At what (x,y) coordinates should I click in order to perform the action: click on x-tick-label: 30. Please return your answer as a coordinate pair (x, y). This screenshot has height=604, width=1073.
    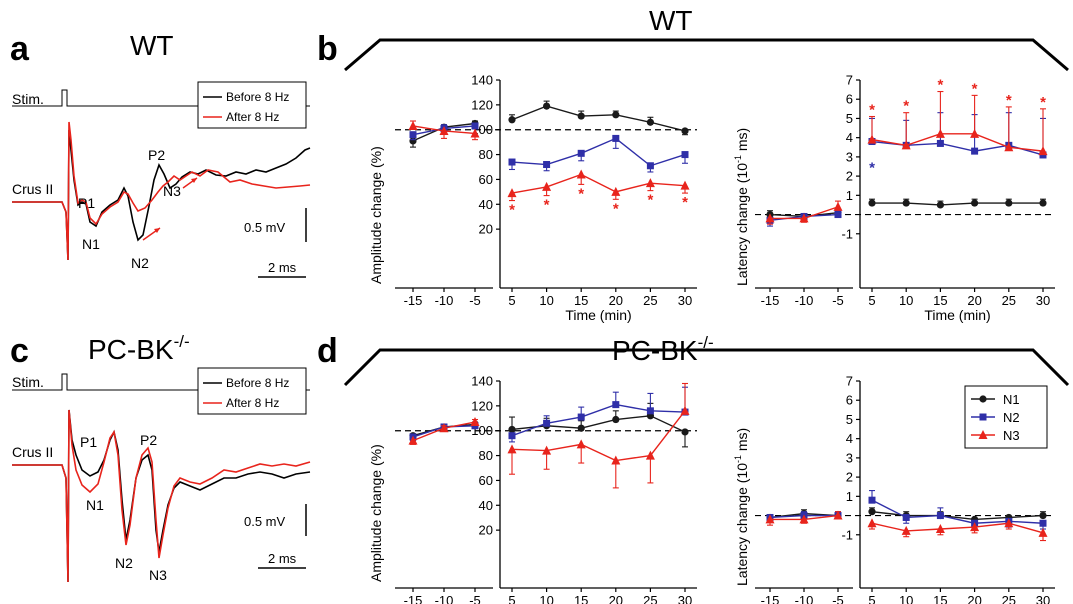
    Looking at the image, I should click on (1043, 598).